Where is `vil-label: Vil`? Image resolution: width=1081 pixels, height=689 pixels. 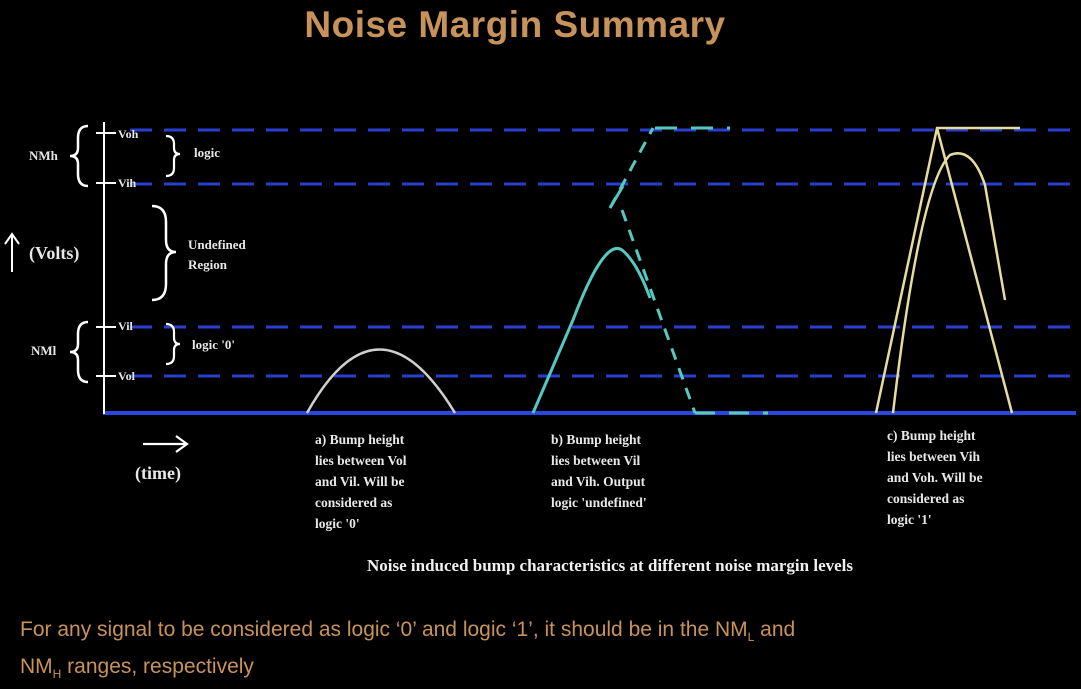
vil-label: Vil is located at coordinates (125, 326).